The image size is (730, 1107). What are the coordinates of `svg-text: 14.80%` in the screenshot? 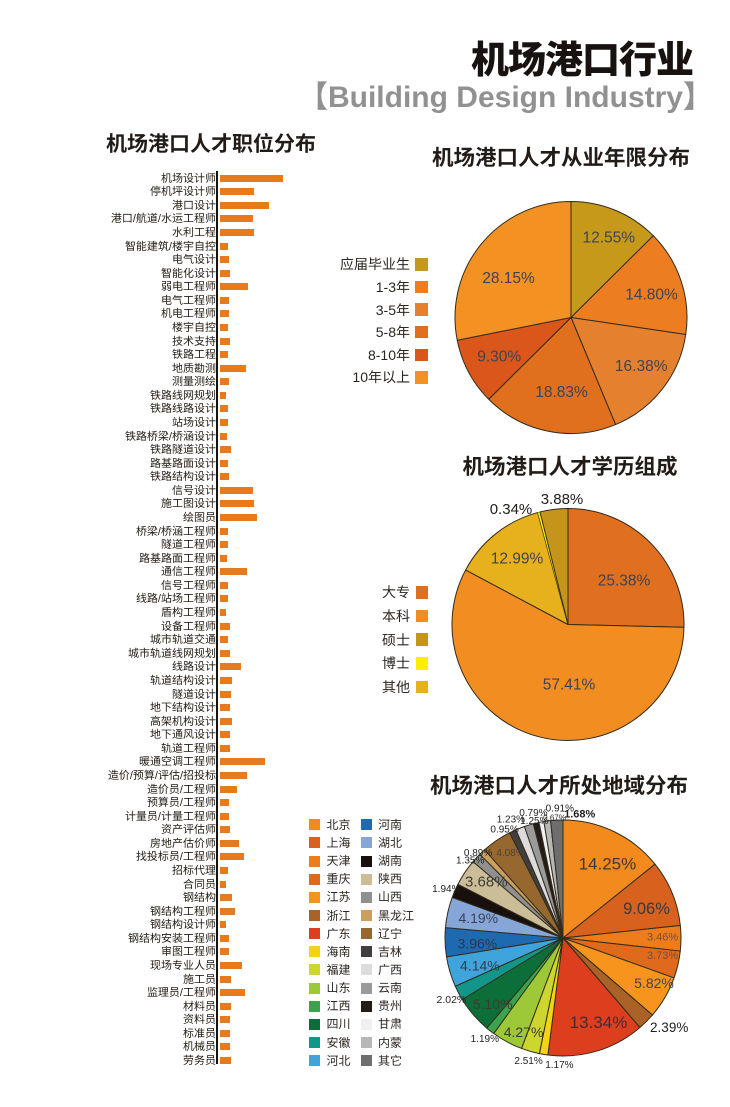 It's located at (651, 295).